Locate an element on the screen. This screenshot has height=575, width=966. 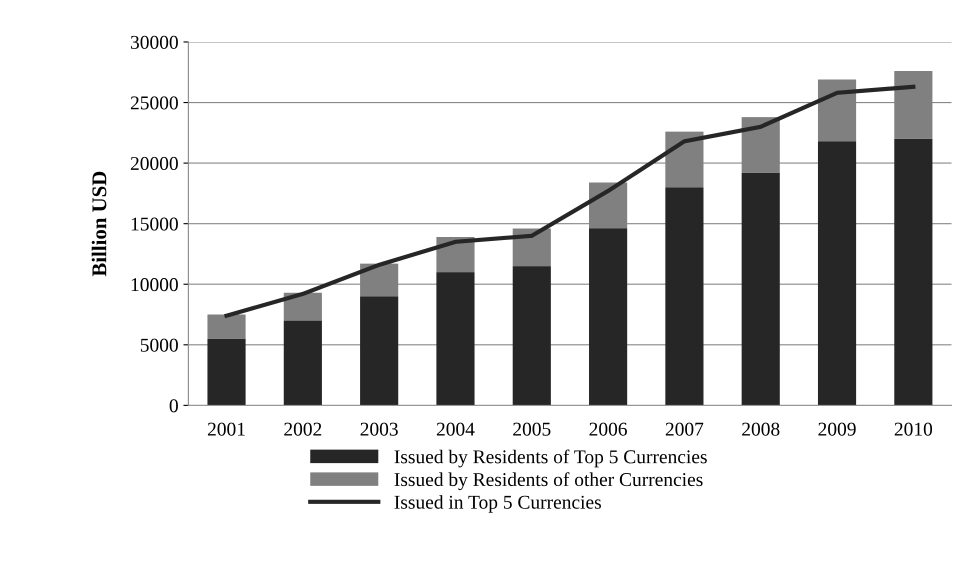
y-tick-label: 25000 is located at coordinates (154, 103).